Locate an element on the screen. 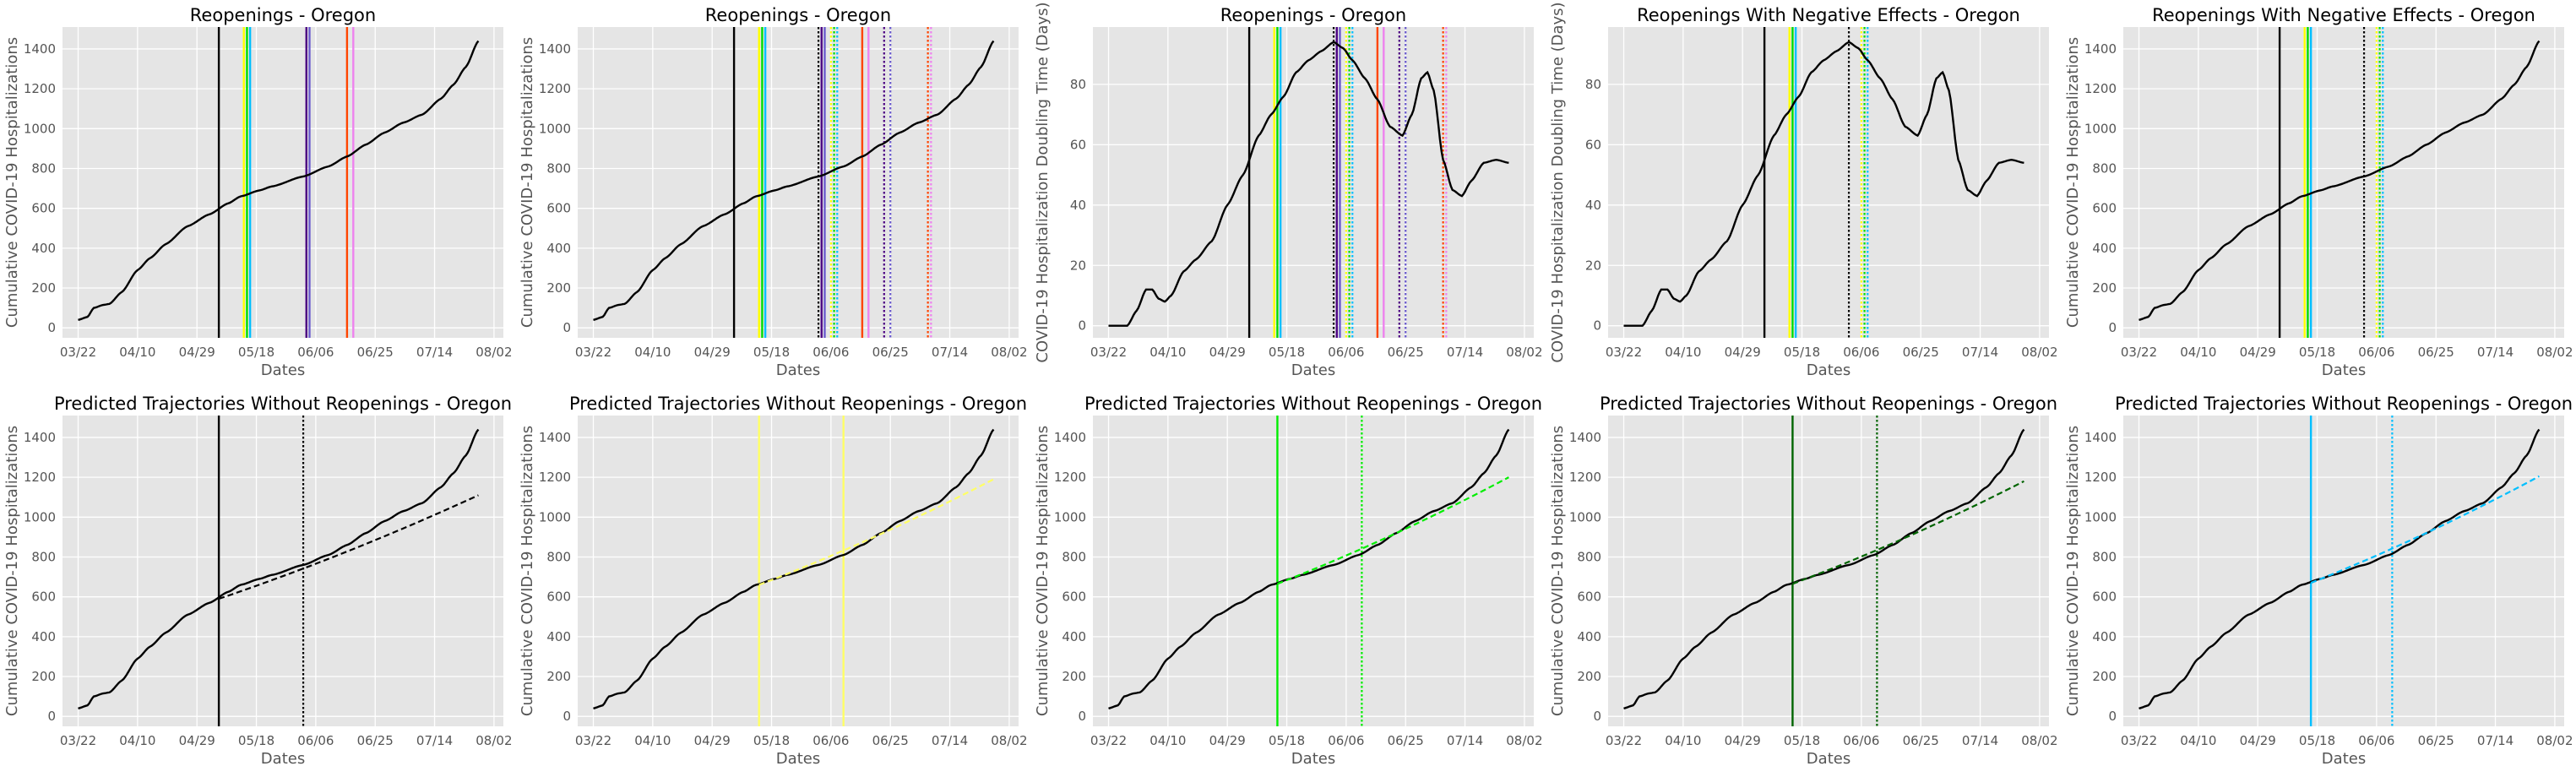  y-tick-label: 20 is located at coordinates (1593, 265).